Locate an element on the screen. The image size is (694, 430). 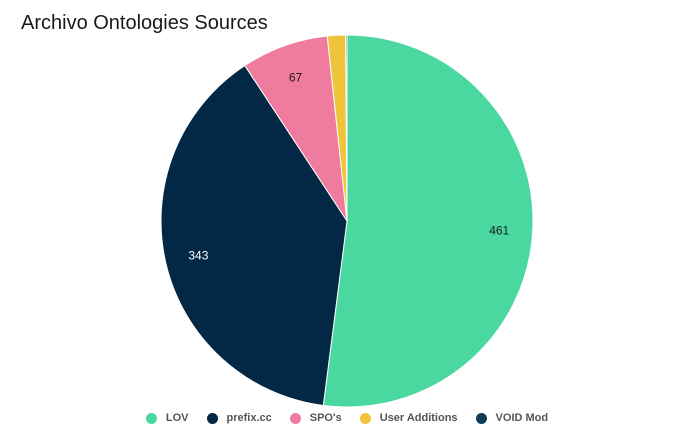
chart-title: Archivo Ontologies Sources is located at coordinates (144, 23).